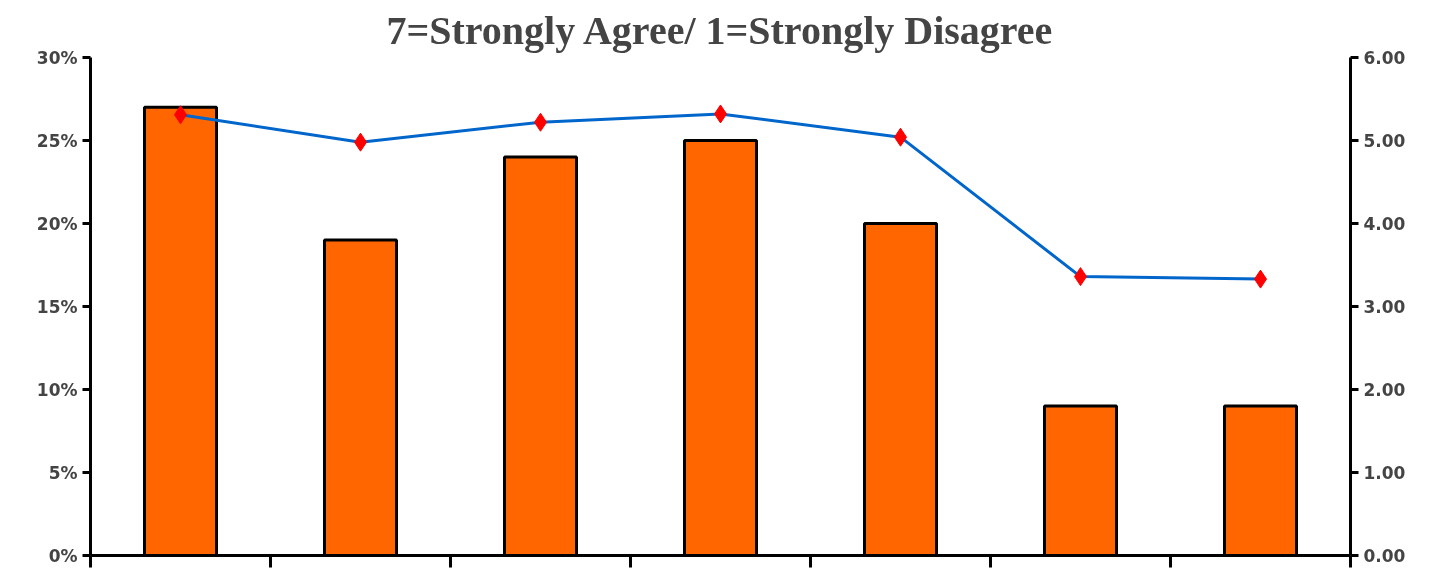 Image resolution: width=1447 pixels, height=579 pixels. I want to click on y2-tick-label: 1.00, so click(1384, 473).